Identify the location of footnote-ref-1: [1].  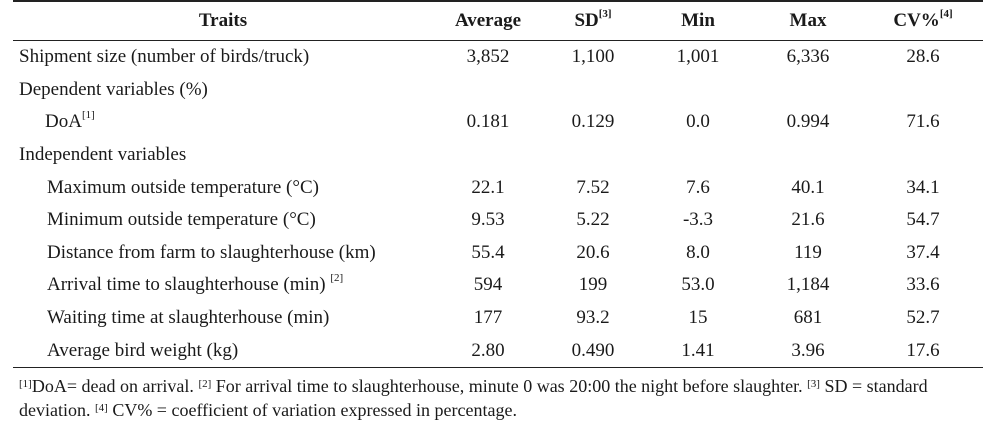
(25, 383).